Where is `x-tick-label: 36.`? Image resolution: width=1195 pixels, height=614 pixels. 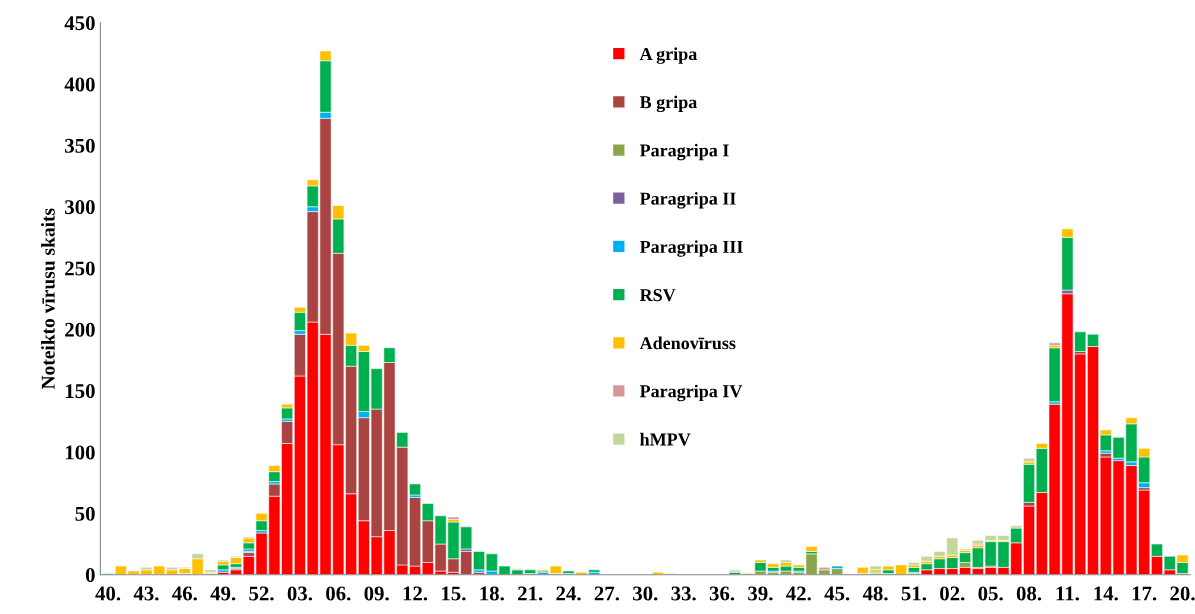
x-tick-label: 36. is located at coordinates (722, 593).